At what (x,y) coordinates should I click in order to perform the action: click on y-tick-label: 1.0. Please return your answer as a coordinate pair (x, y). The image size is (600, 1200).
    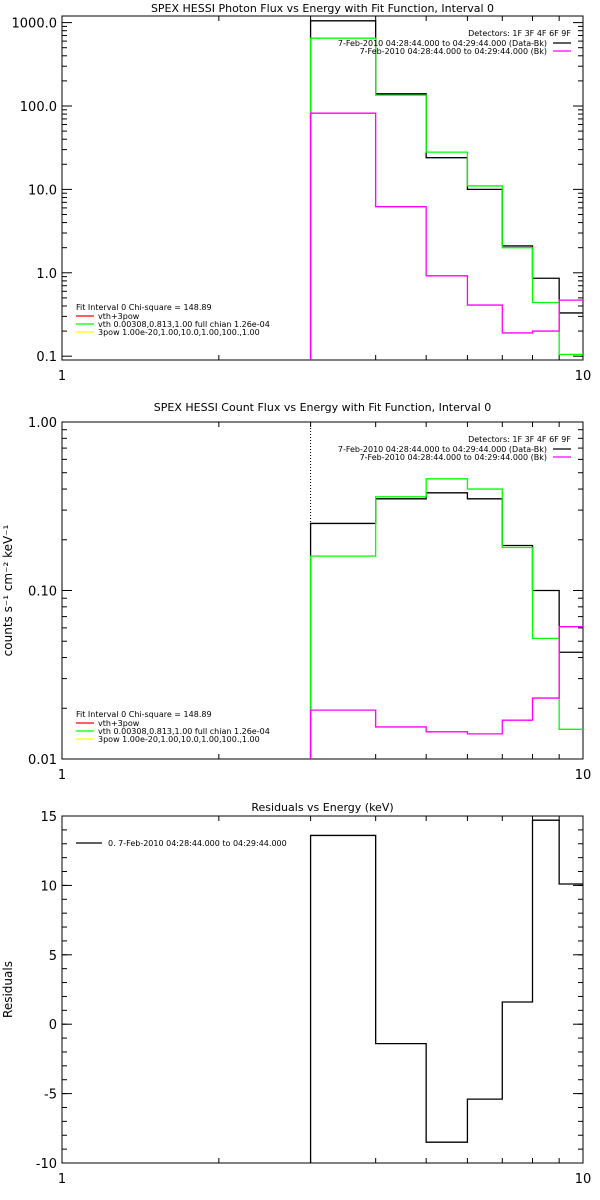
    Looking at the image, I should click on (46, 274).